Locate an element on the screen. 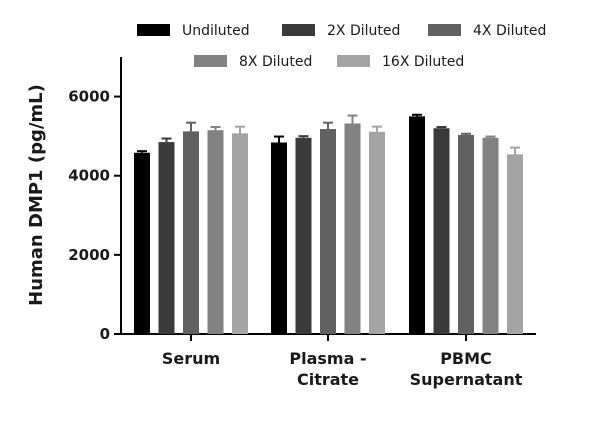  x-category-label: Citrate is located at coordinates (328, 379).